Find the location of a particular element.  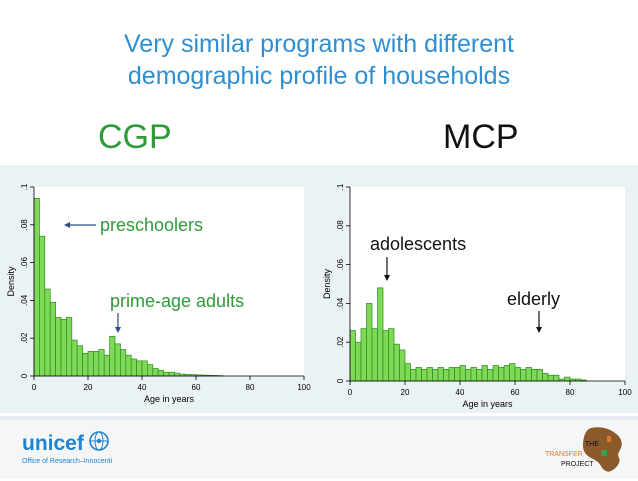

mcp-y-tick-label: .06 is located at coordinates (340, 264).